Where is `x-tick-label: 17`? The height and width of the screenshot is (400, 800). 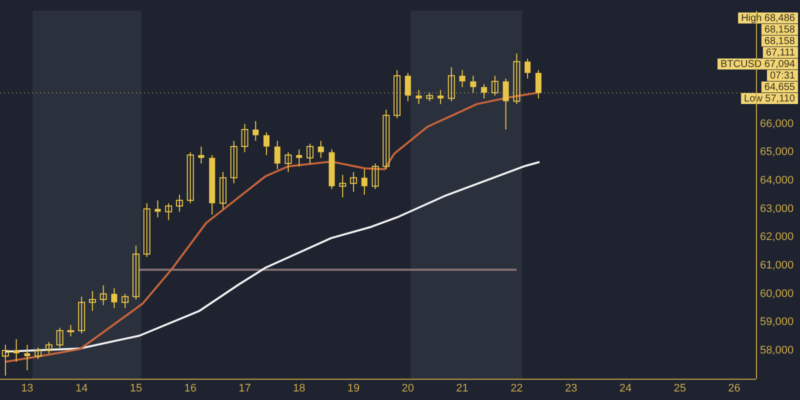
x-tick-label: 17 is located at coordinates (244, 388).